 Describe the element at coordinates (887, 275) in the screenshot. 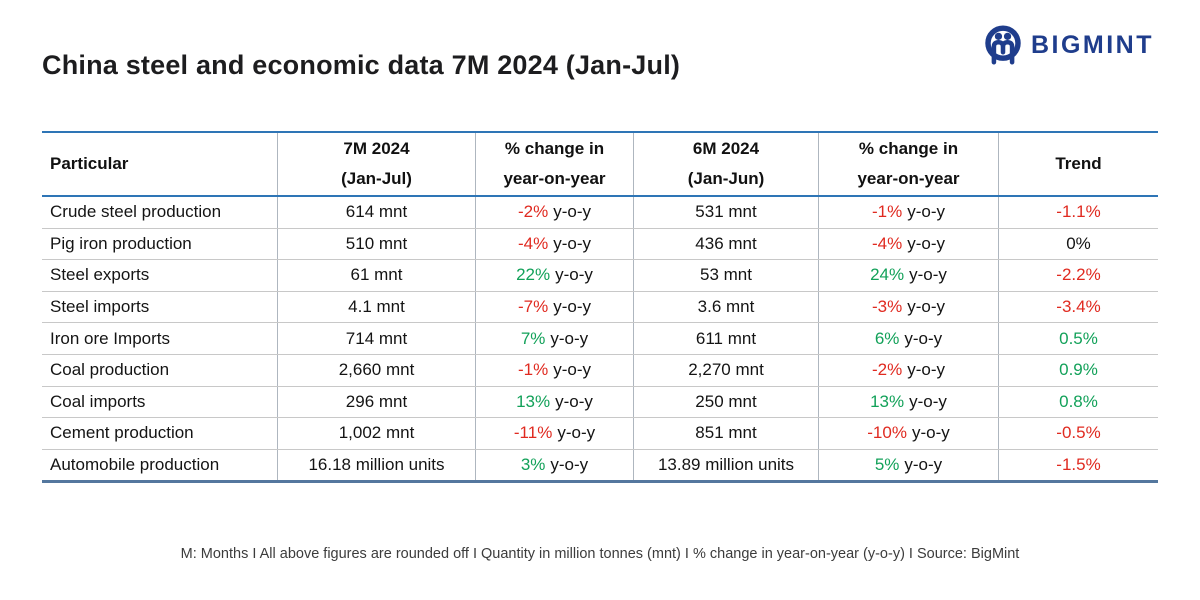

I see `pct-change-6m-value: 24%` at that location.